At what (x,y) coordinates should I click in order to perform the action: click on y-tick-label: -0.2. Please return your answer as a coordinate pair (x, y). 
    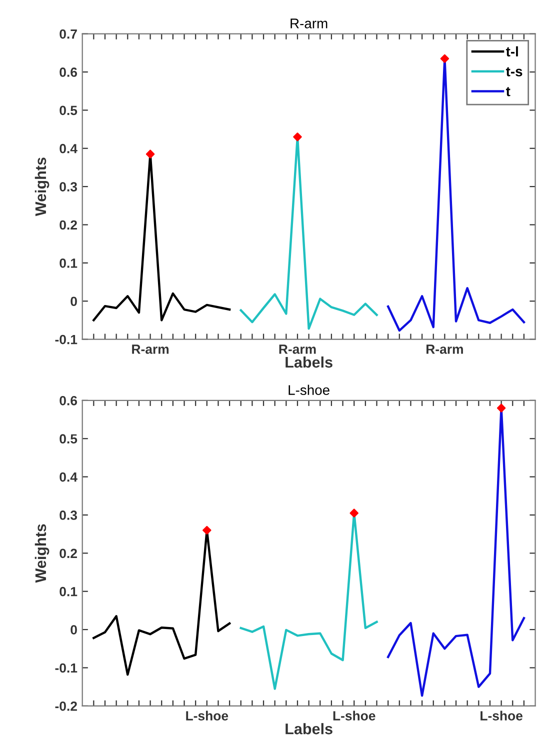
    Looking at the image, I should click on (66, 706).